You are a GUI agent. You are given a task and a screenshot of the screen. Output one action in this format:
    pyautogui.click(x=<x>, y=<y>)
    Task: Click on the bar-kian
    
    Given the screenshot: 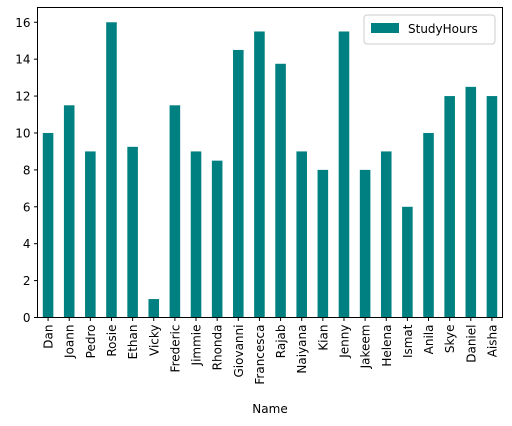 What is the action you would take?
    pyautogui.click(x=323, y=243)
    